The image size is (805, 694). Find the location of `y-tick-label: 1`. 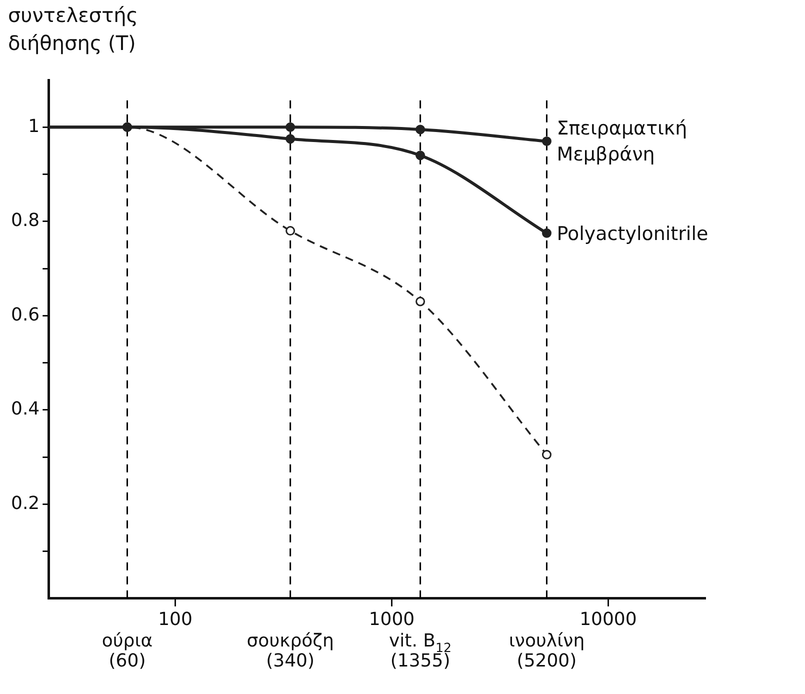

y-tick-label: 1 is located at coordinates (34, 126).